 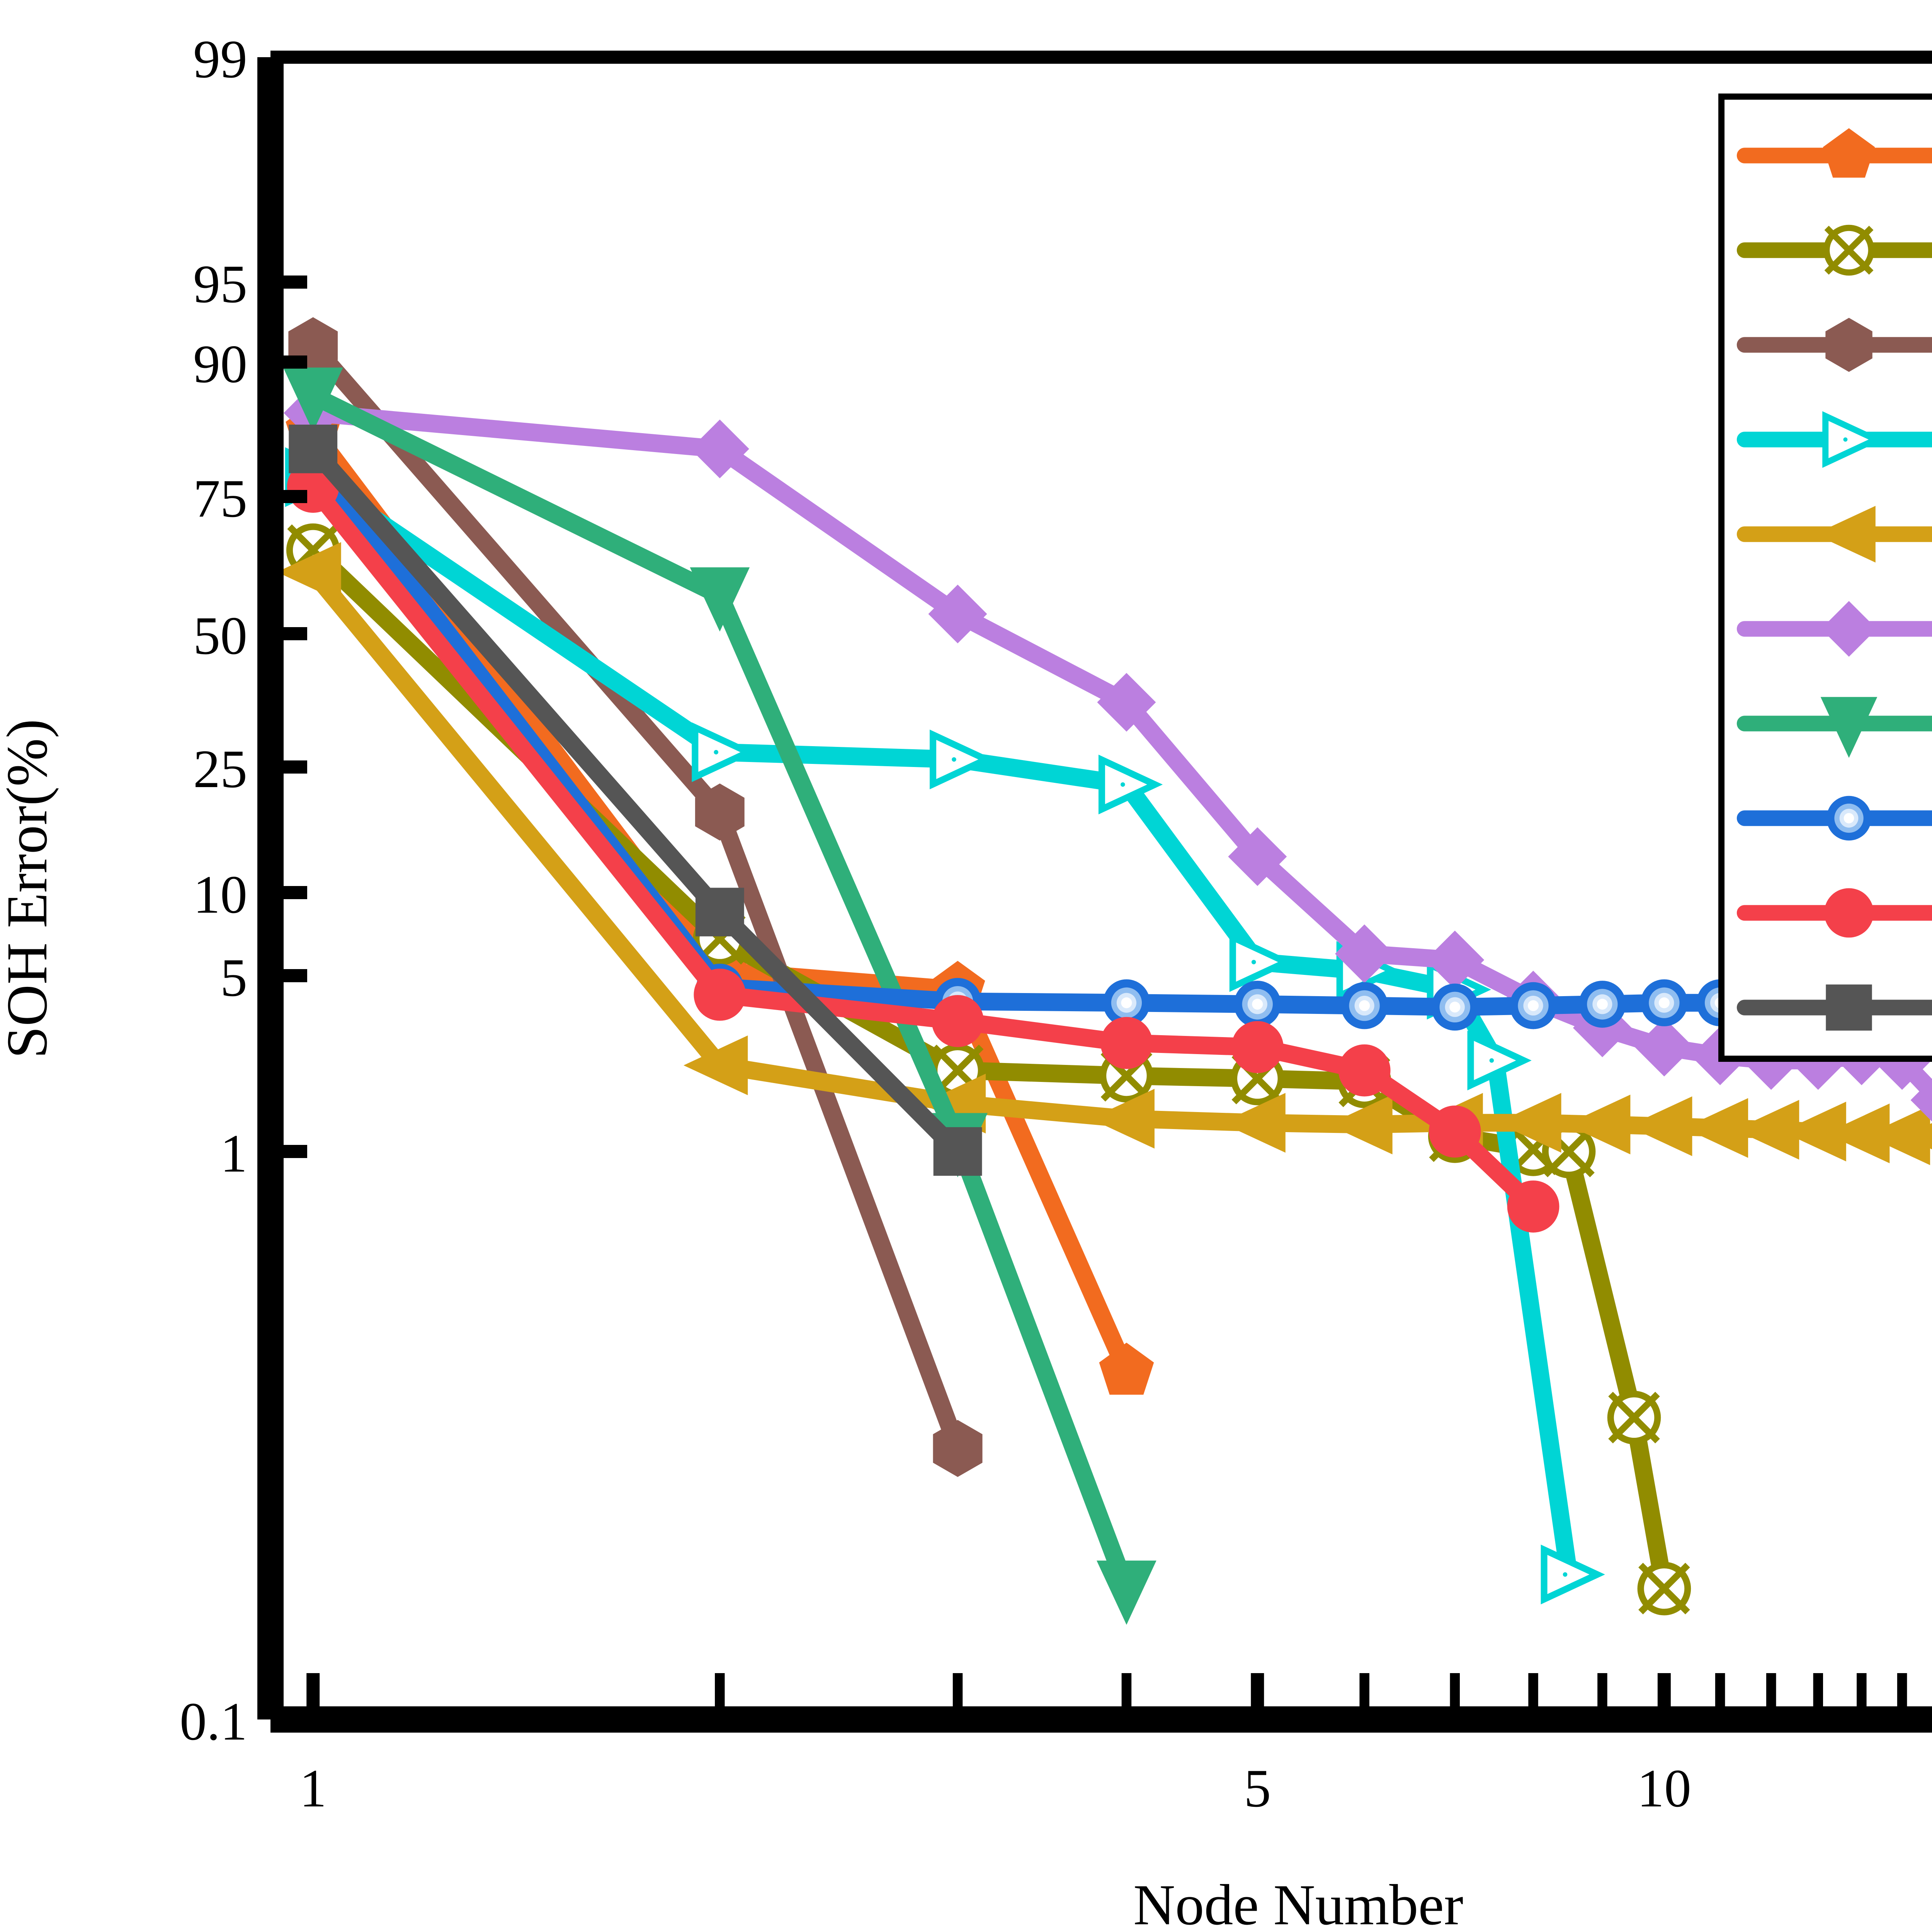 What do you see at coordinates (220, 499) in the screenshot?
I see `y-tick-label: 75` at bounding box center [220, 499].